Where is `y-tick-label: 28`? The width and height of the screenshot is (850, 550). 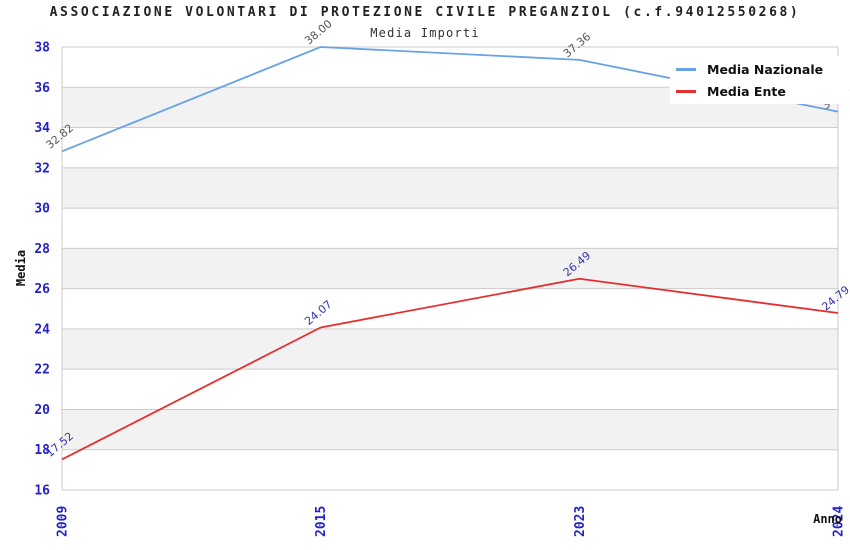
y-tick-label: 28 is located at coordinates (42, 249).